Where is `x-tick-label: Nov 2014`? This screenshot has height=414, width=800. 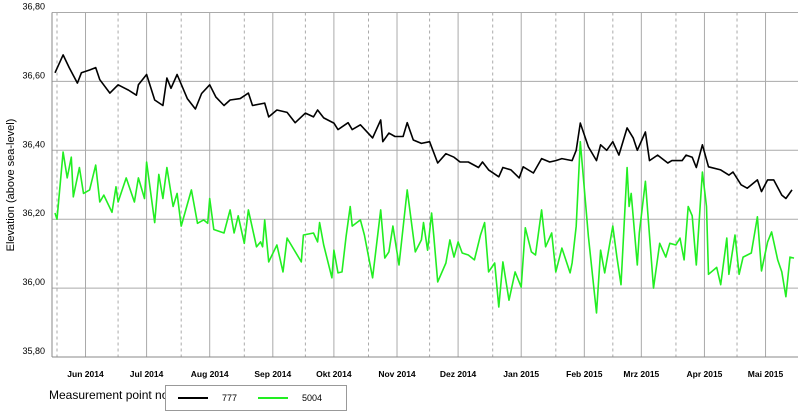
x-tick-label: Nov 2014 is located at coordinates (397, 374).